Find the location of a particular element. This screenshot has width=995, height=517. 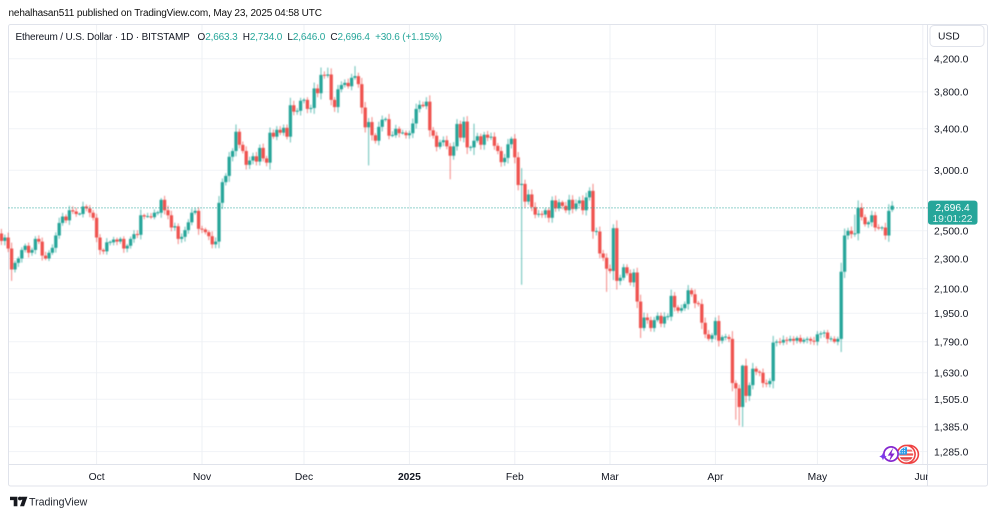

svg-text: 1,285.0 is located at coordinates (951, 452).